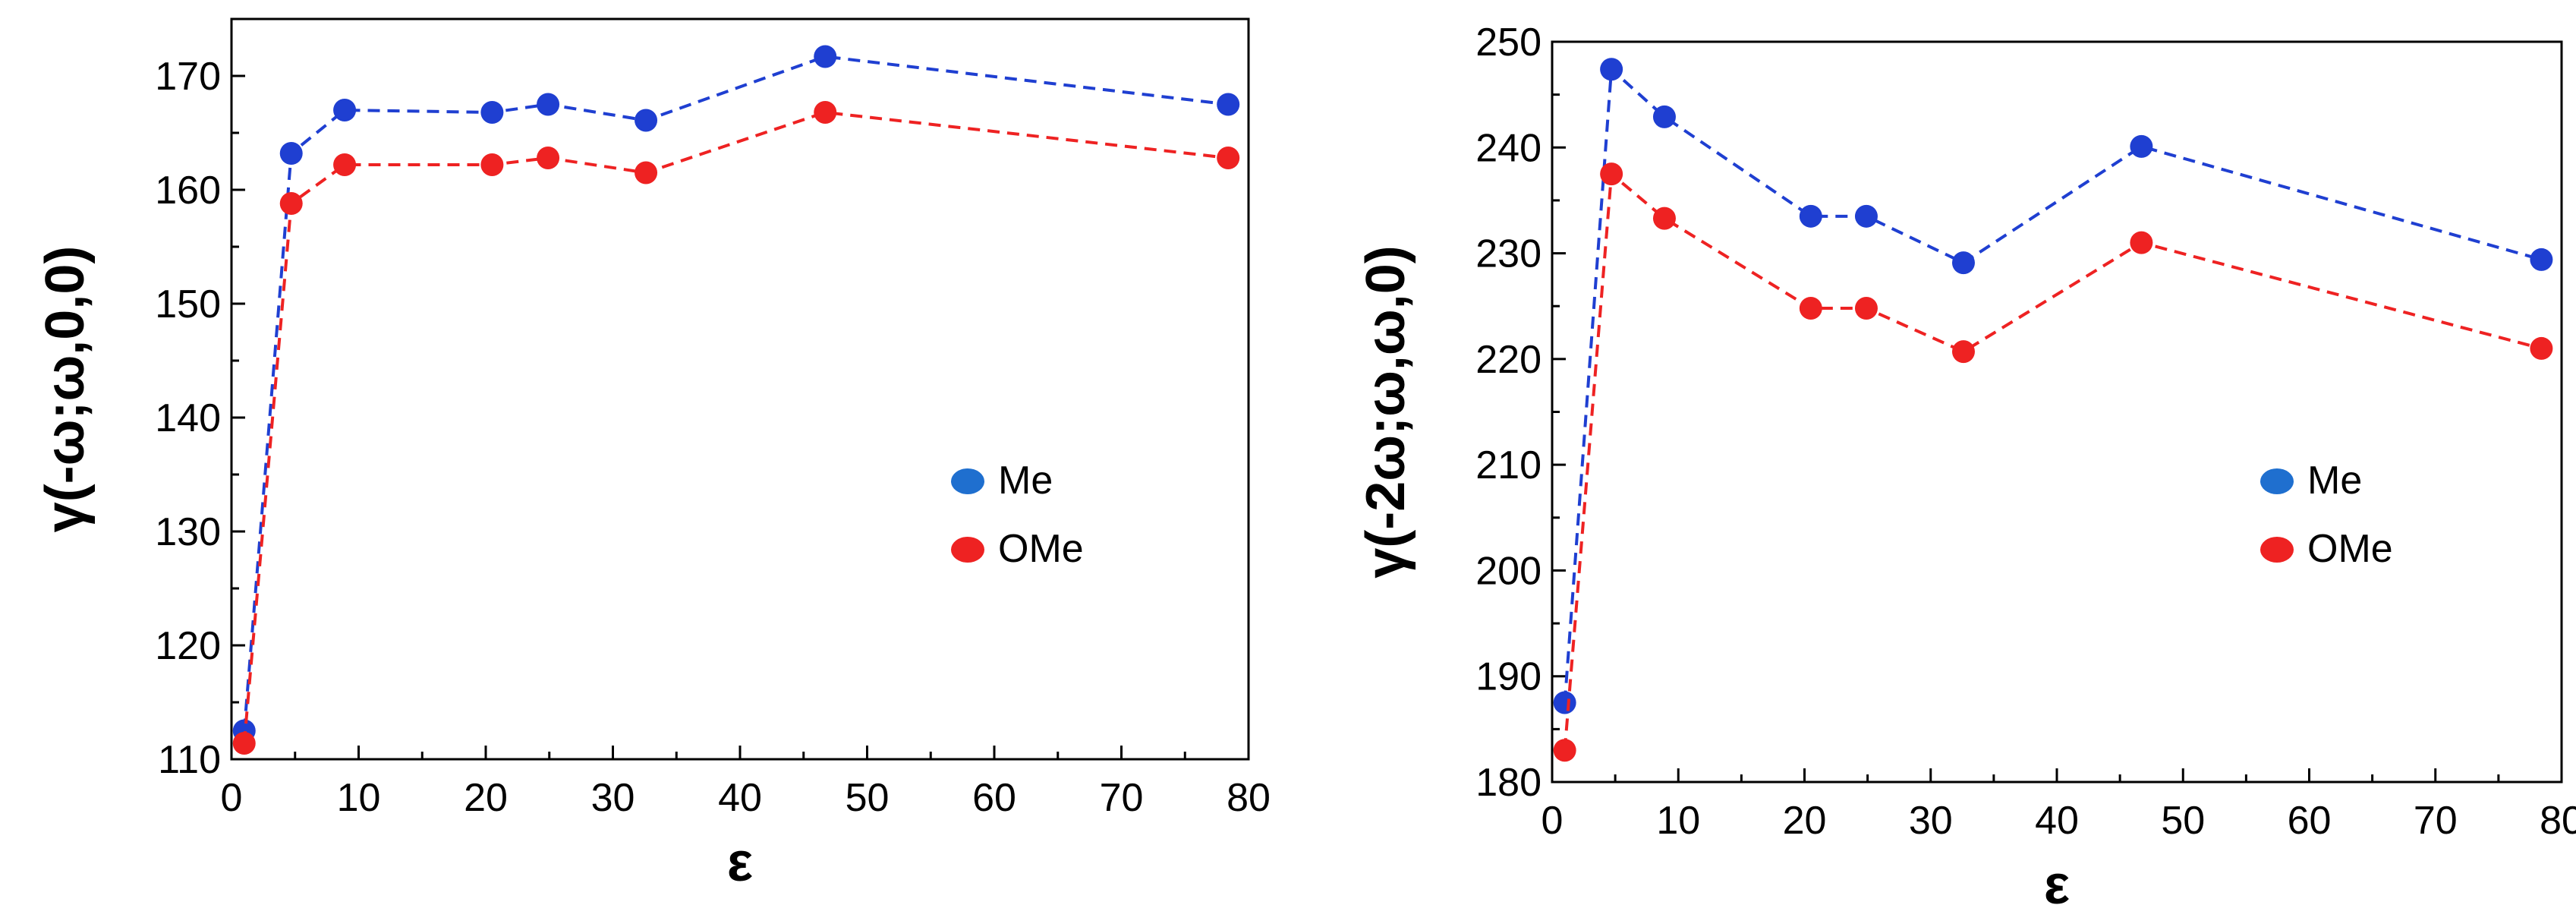 Image resolution: width=2576 pixels, height=905 pixels. I want to click on y-tick-label: 220, so click(1508, 360).